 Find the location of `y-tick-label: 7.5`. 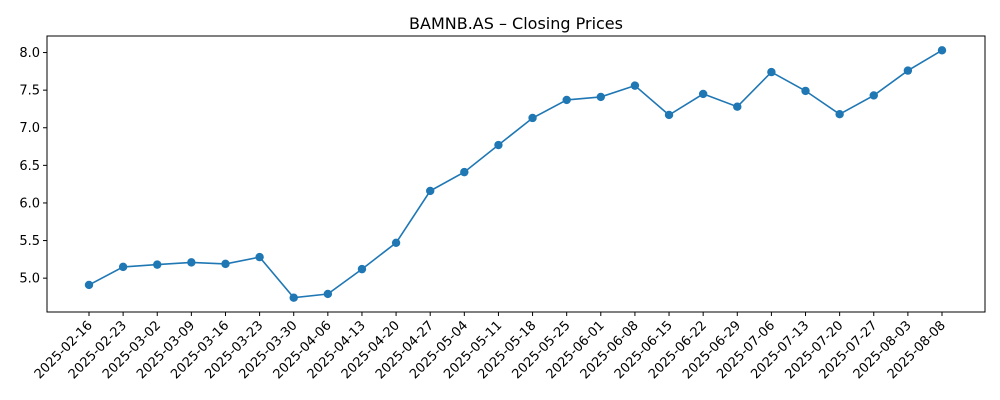

y-tick-label: 7.5 is located at coordinates (29, 91).